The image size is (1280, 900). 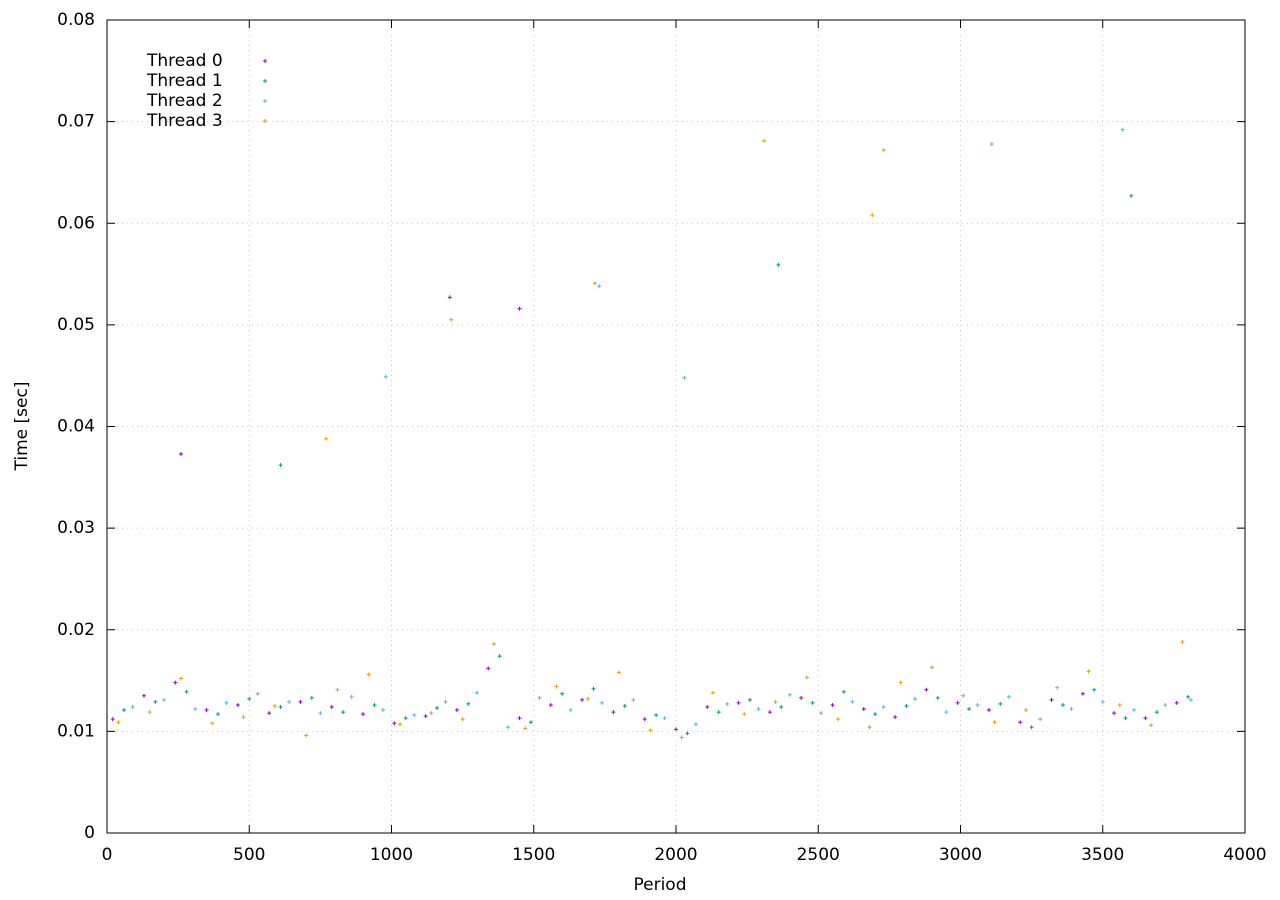 I want to click on legend-label: Thread 3, so click(x=184, y=121).